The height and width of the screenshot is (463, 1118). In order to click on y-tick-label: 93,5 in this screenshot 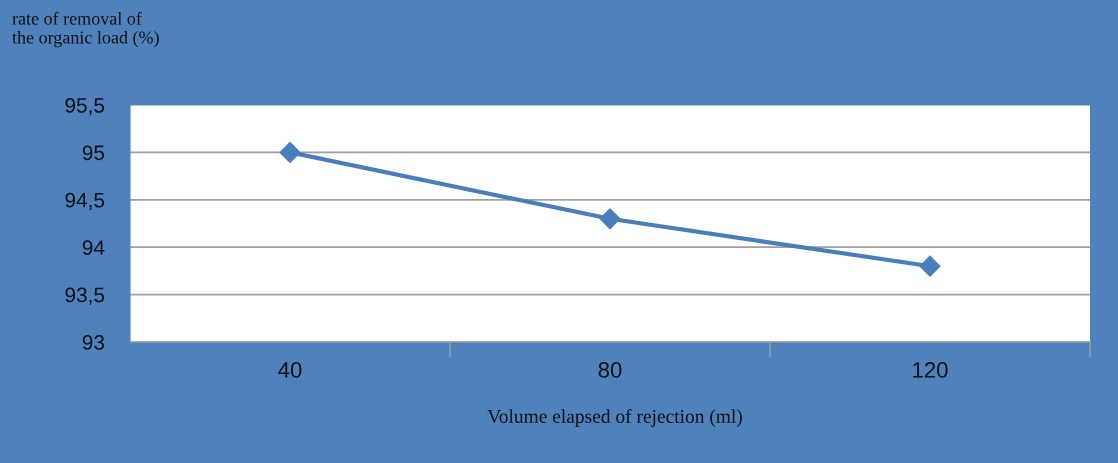, I will do `click(85, 296)`.